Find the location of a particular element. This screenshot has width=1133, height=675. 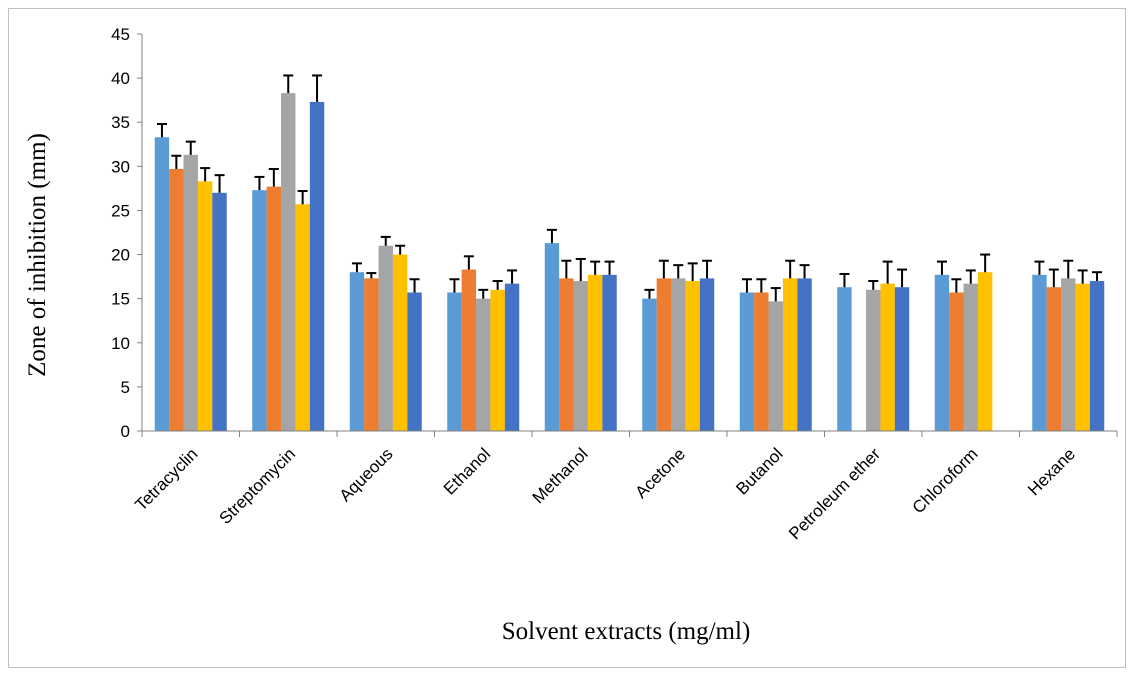

y-tick-label: 25 is located at coordinates (120, 210).